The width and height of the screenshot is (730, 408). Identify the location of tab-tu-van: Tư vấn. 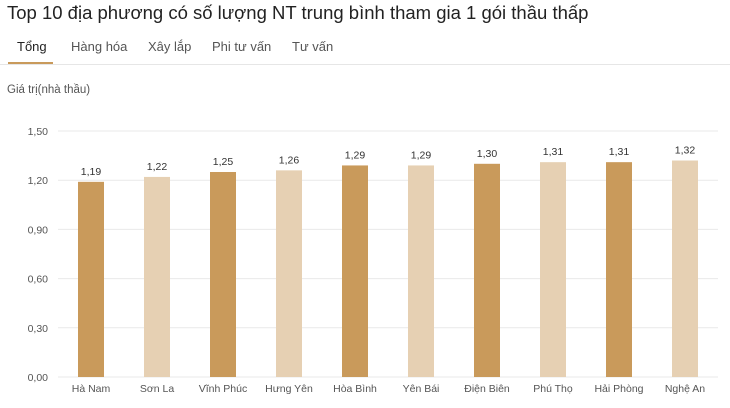
(313, 46).